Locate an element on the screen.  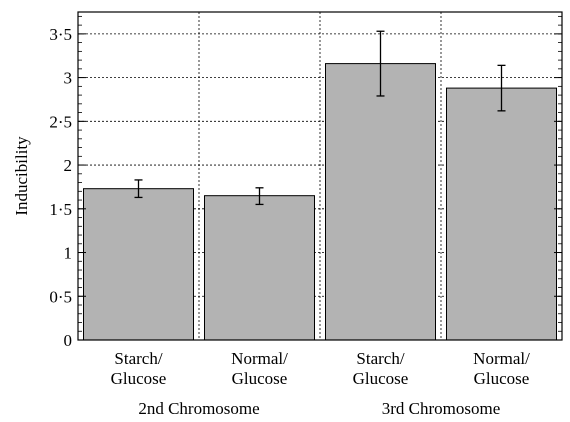
y-tick-label: 2·5 is located at coordinates (60, 121).